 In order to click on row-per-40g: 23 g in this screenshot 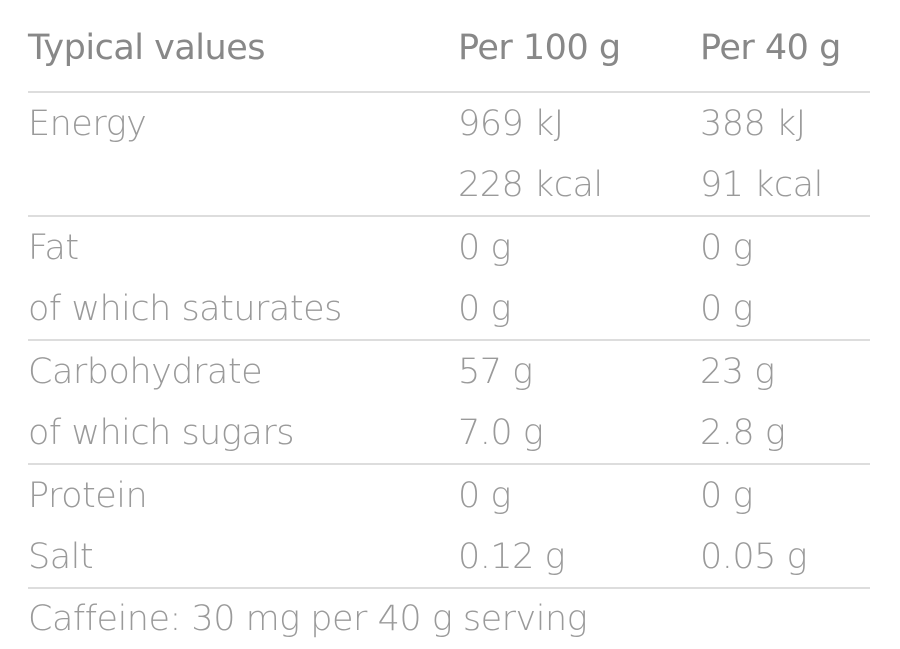, I will do `click(737, 371)`.